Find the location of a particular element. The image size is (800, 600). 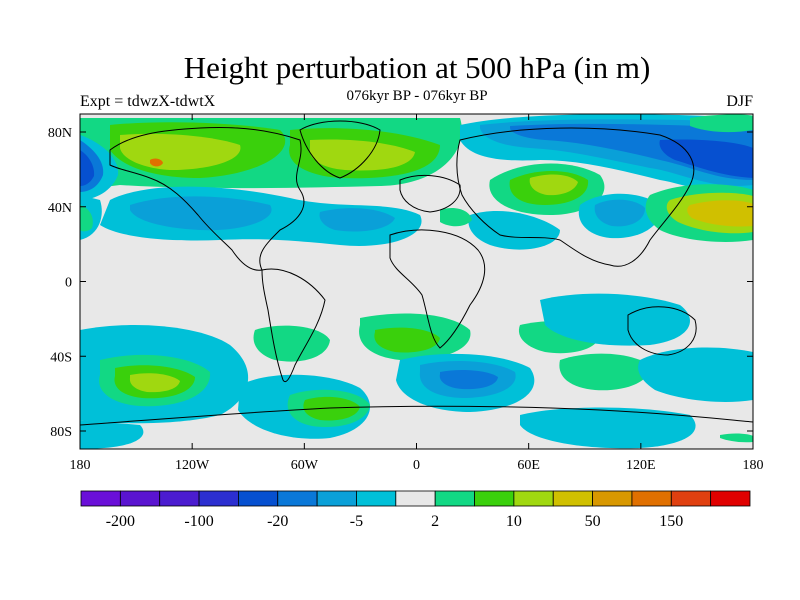

colorbar-label: 2 is located at coordinates (435, 521).